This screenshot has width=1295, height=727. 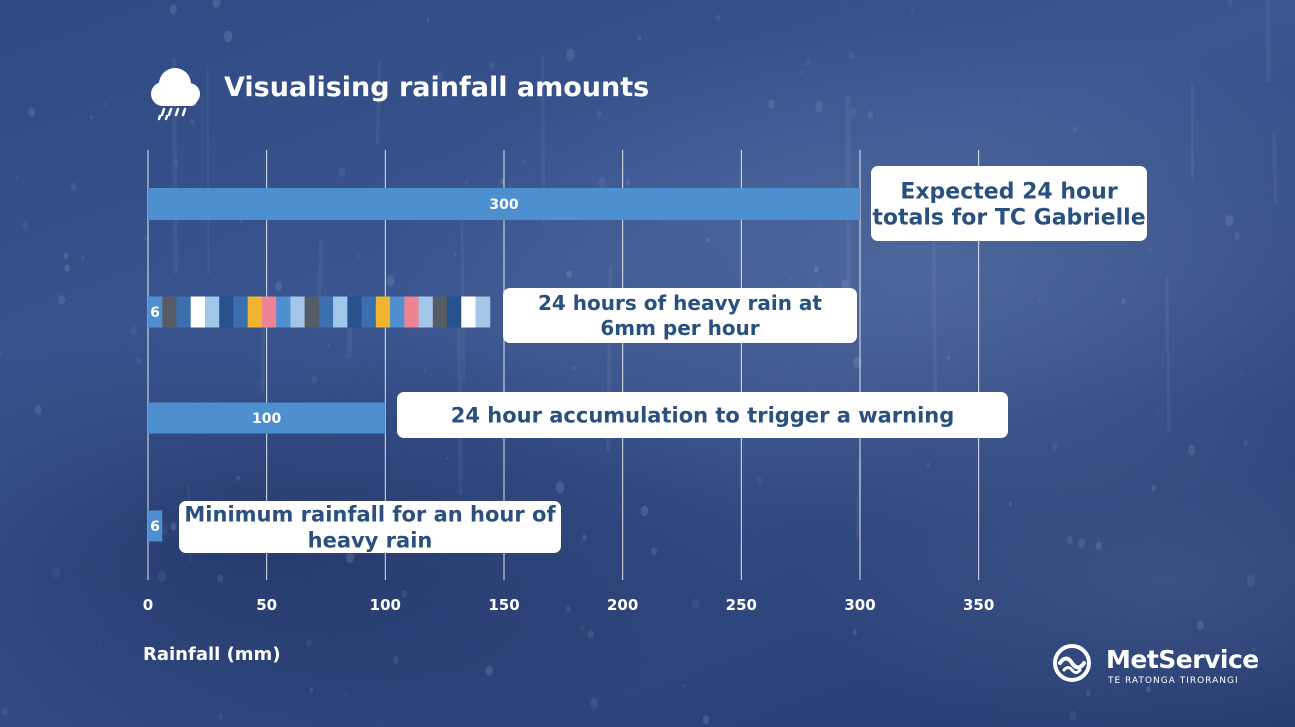 What do you see at coordinates (1072, 663) in the screenshot?
I see `metservice-logo-icon` at bounding box center [1072, 663].